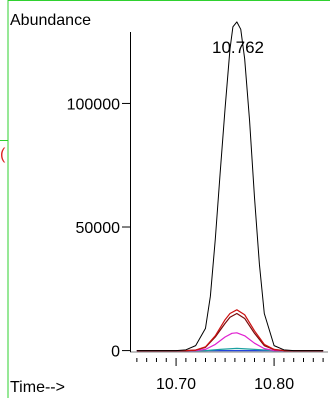 This screenshot has height=398, width=330. Describe the element at coordinates (274, 384) in the screenshot. I see `x-tick-label: 10.80` at that location.